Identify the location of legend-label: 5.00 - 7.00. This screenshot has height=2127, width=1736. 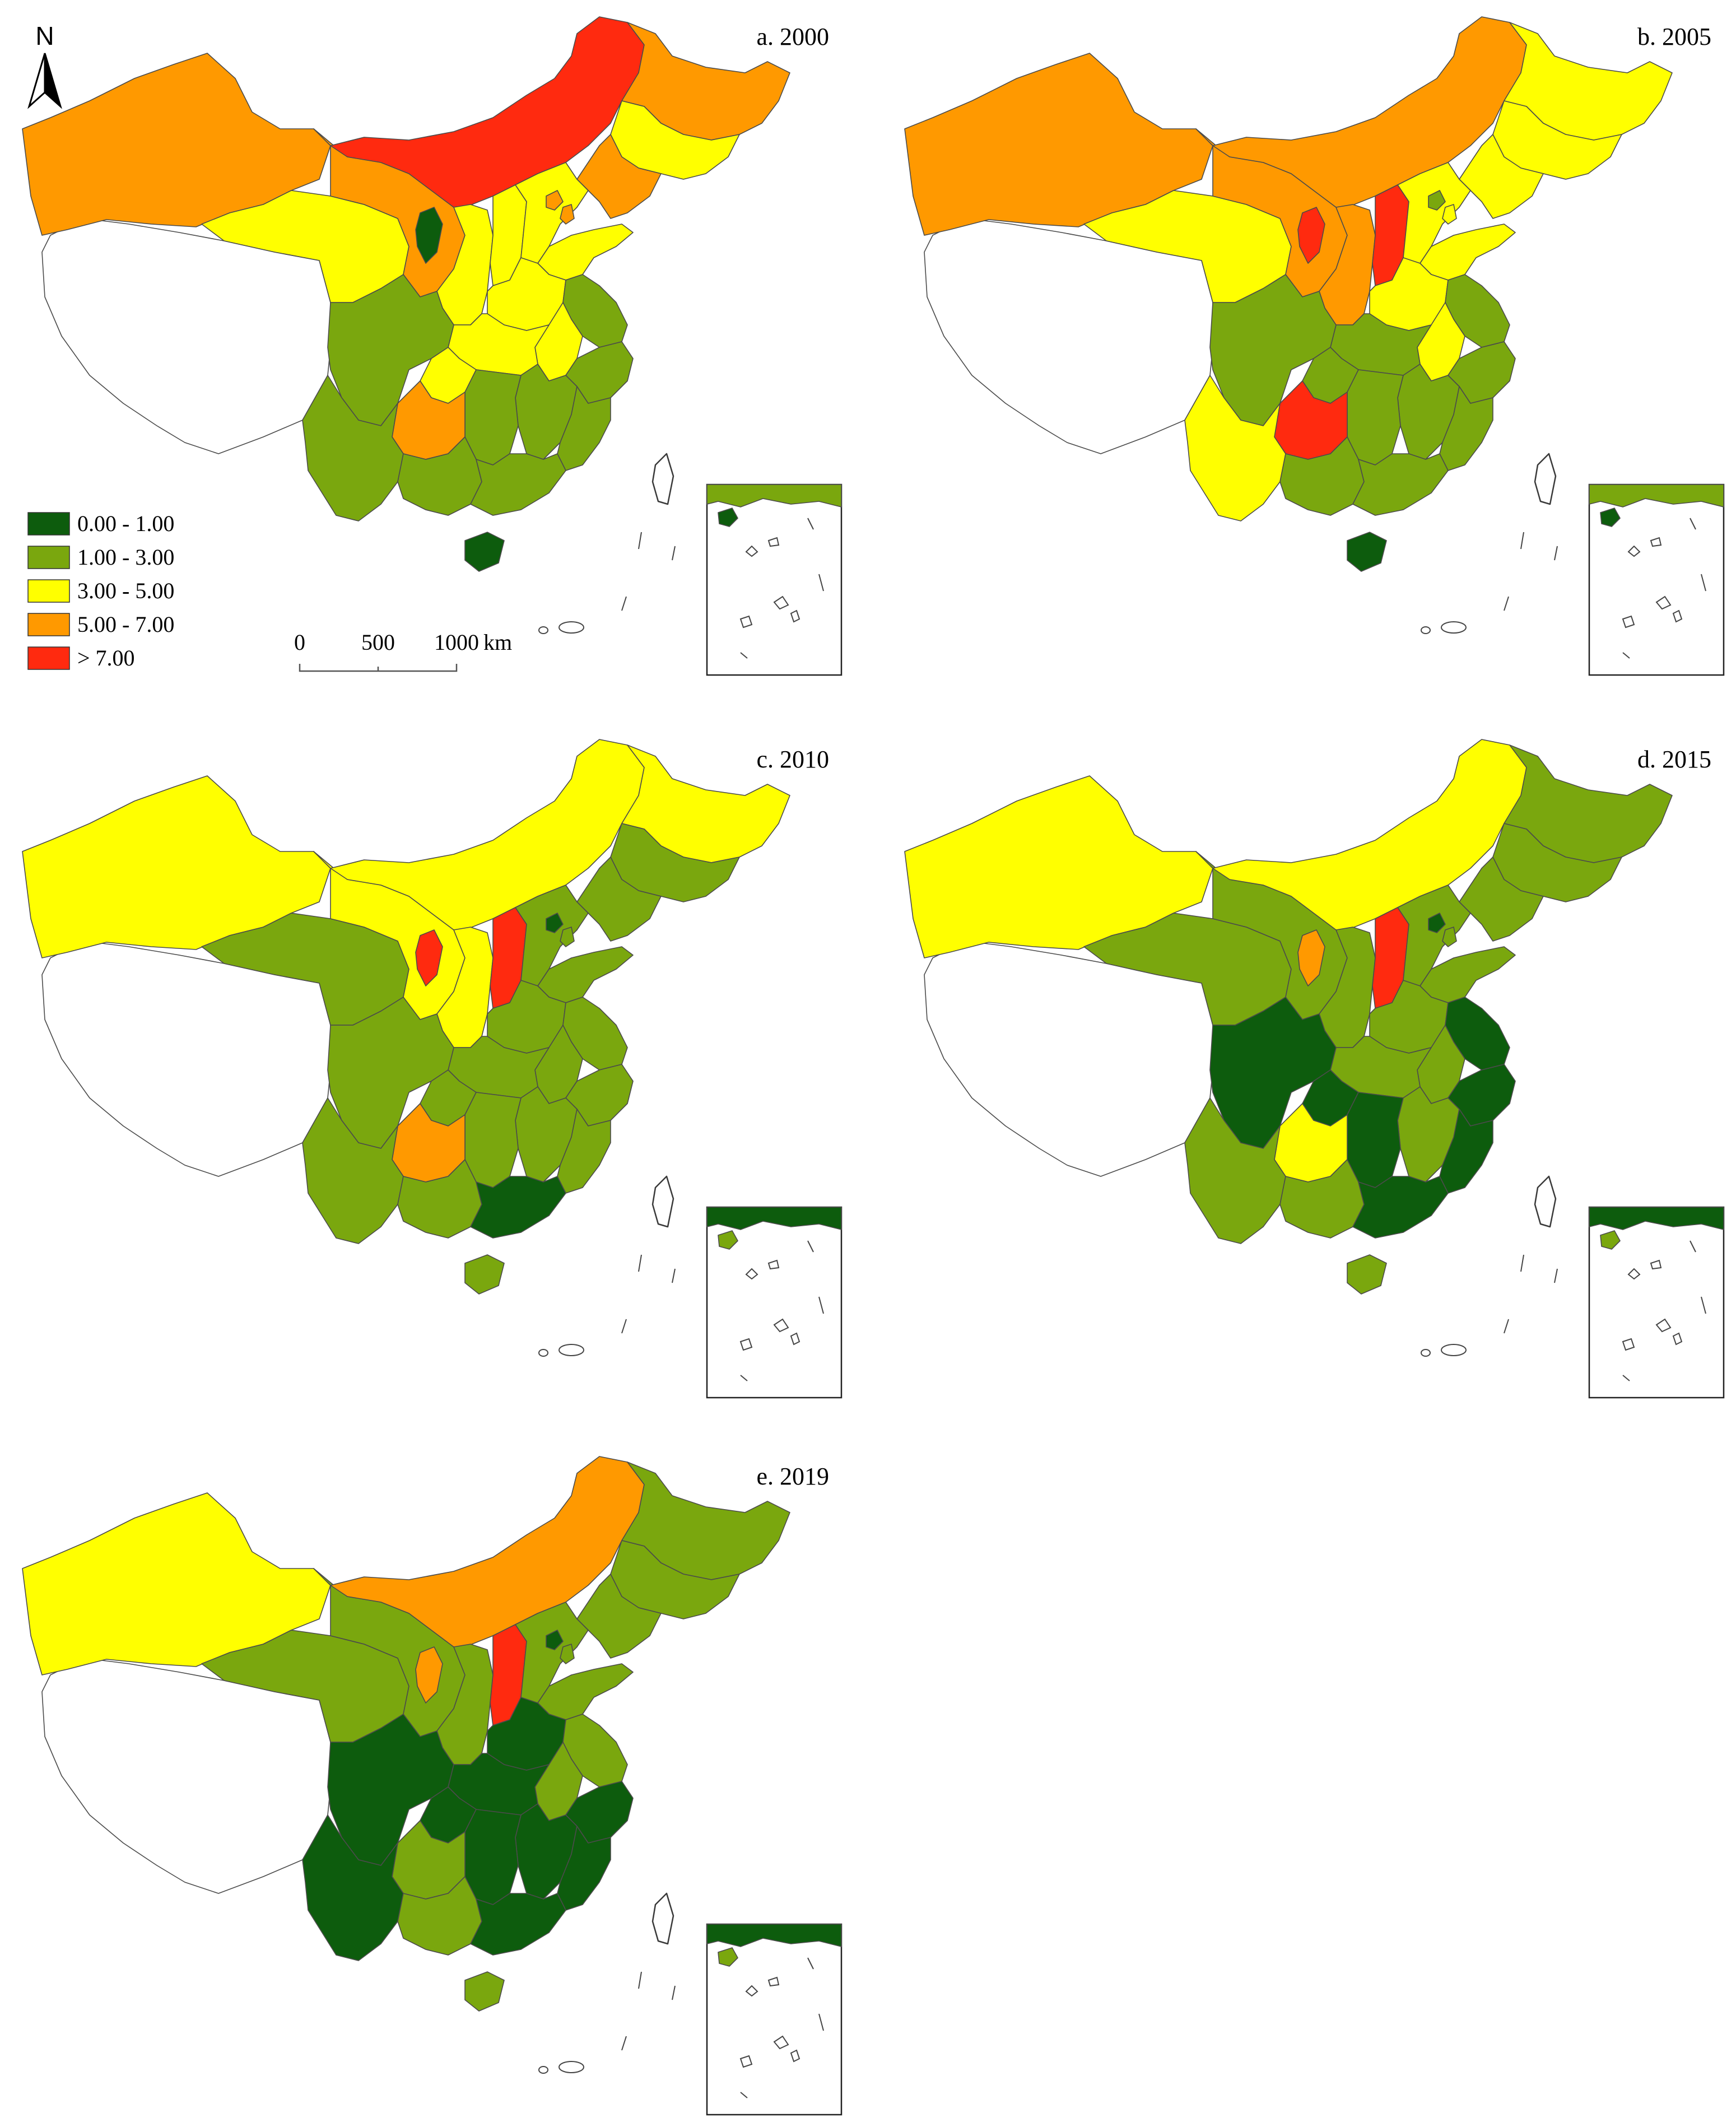
(125, 624).